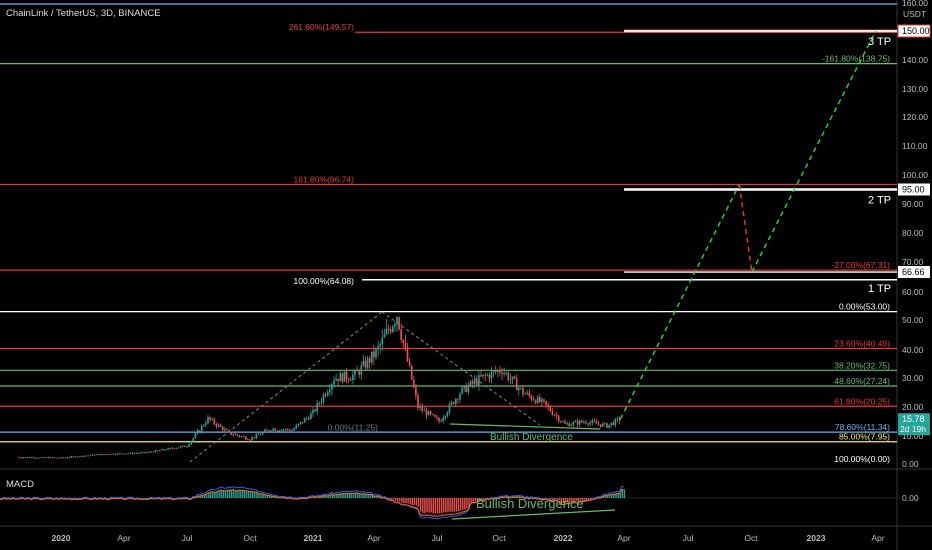  I want to click on fib-label: 78.60%(11.34), so click(862, 427).